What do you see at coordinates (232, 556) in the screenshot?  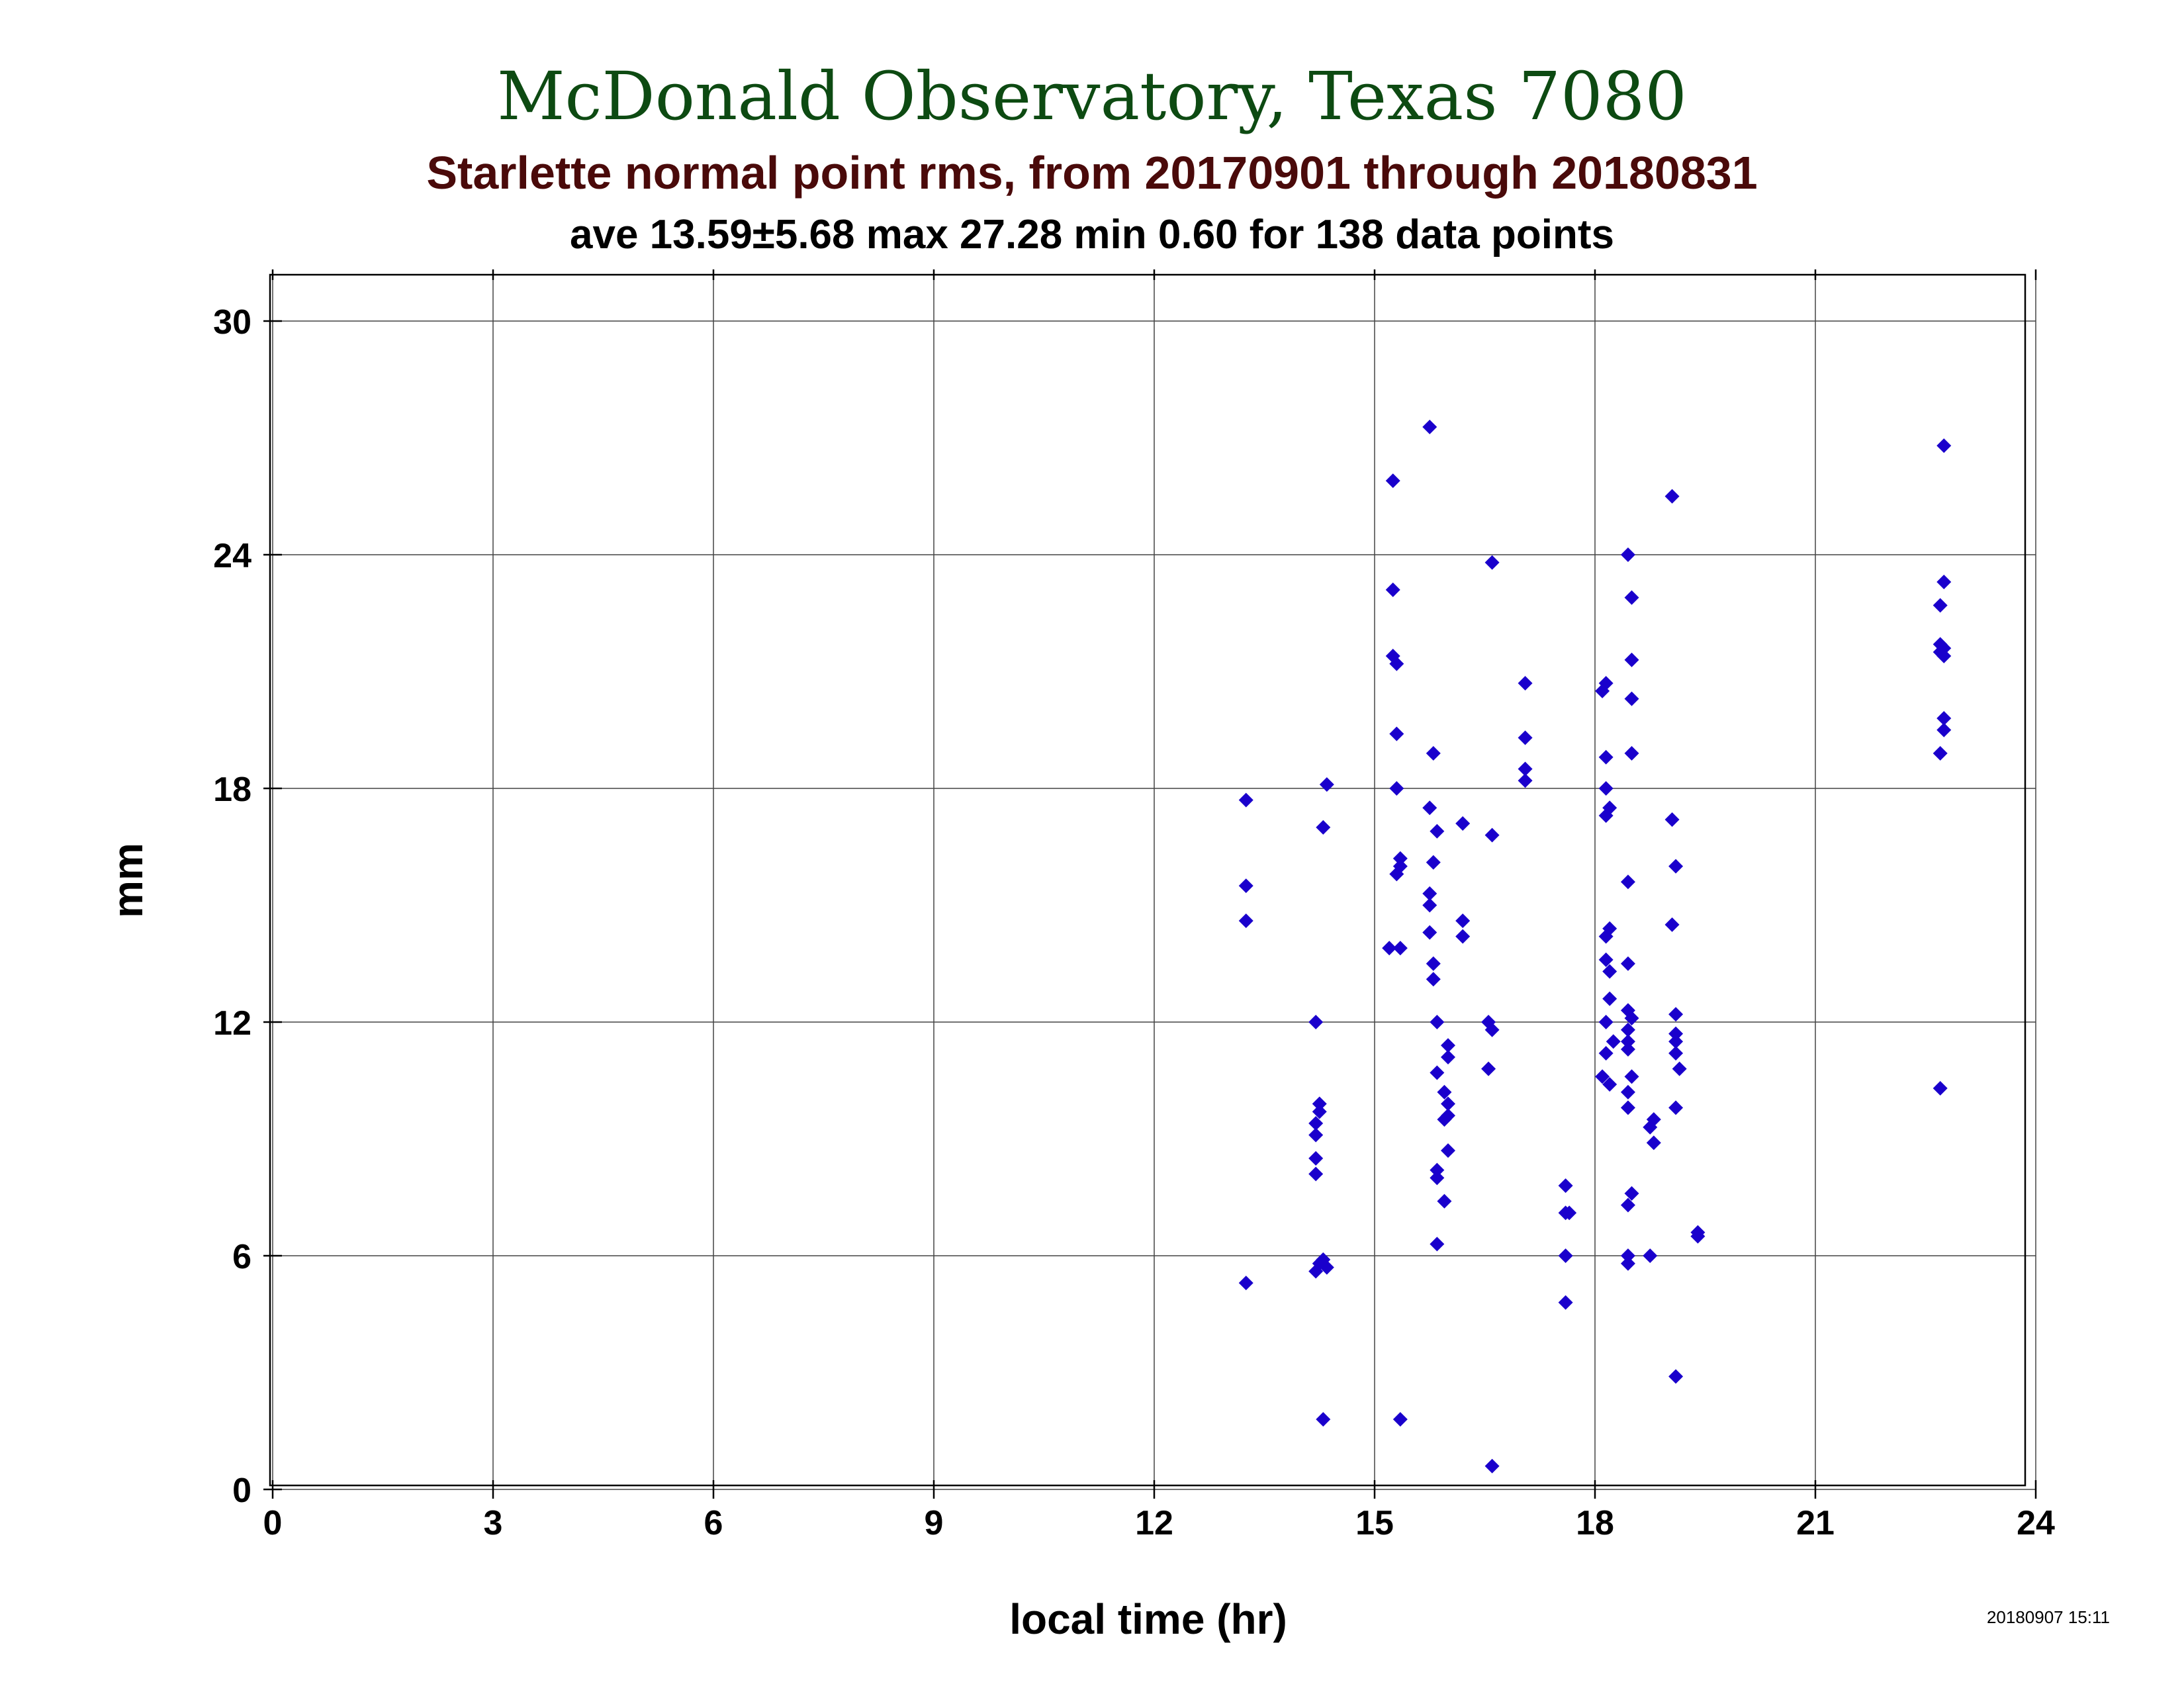 I see `y-tick-label: 24` at bounding box center [232, 556].